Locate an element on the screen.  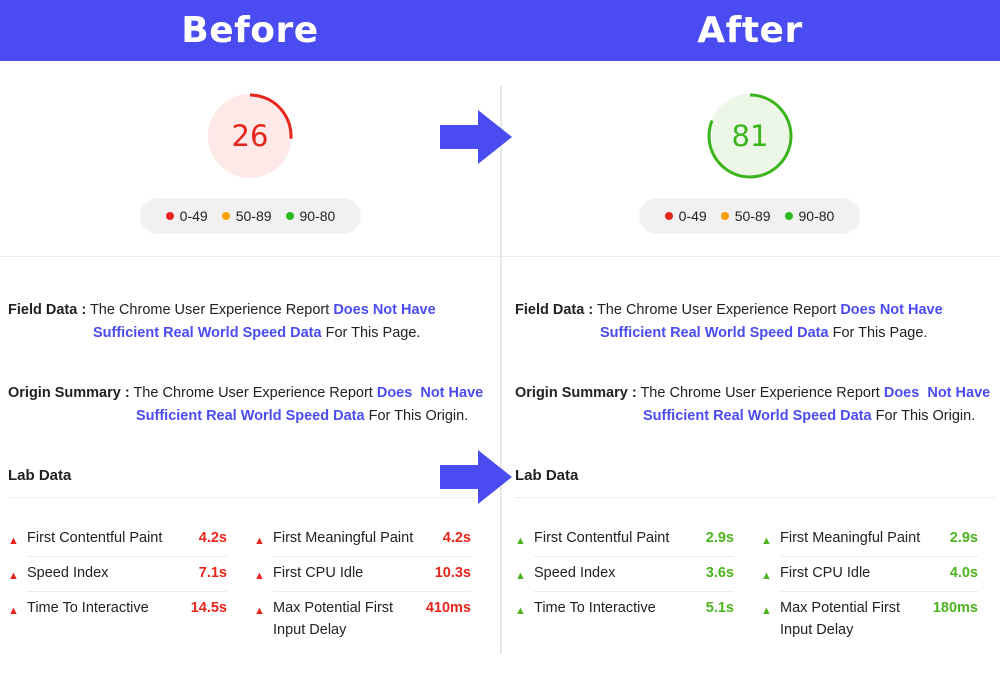
score-gauge: 81 is located at coordinates (750, 136).